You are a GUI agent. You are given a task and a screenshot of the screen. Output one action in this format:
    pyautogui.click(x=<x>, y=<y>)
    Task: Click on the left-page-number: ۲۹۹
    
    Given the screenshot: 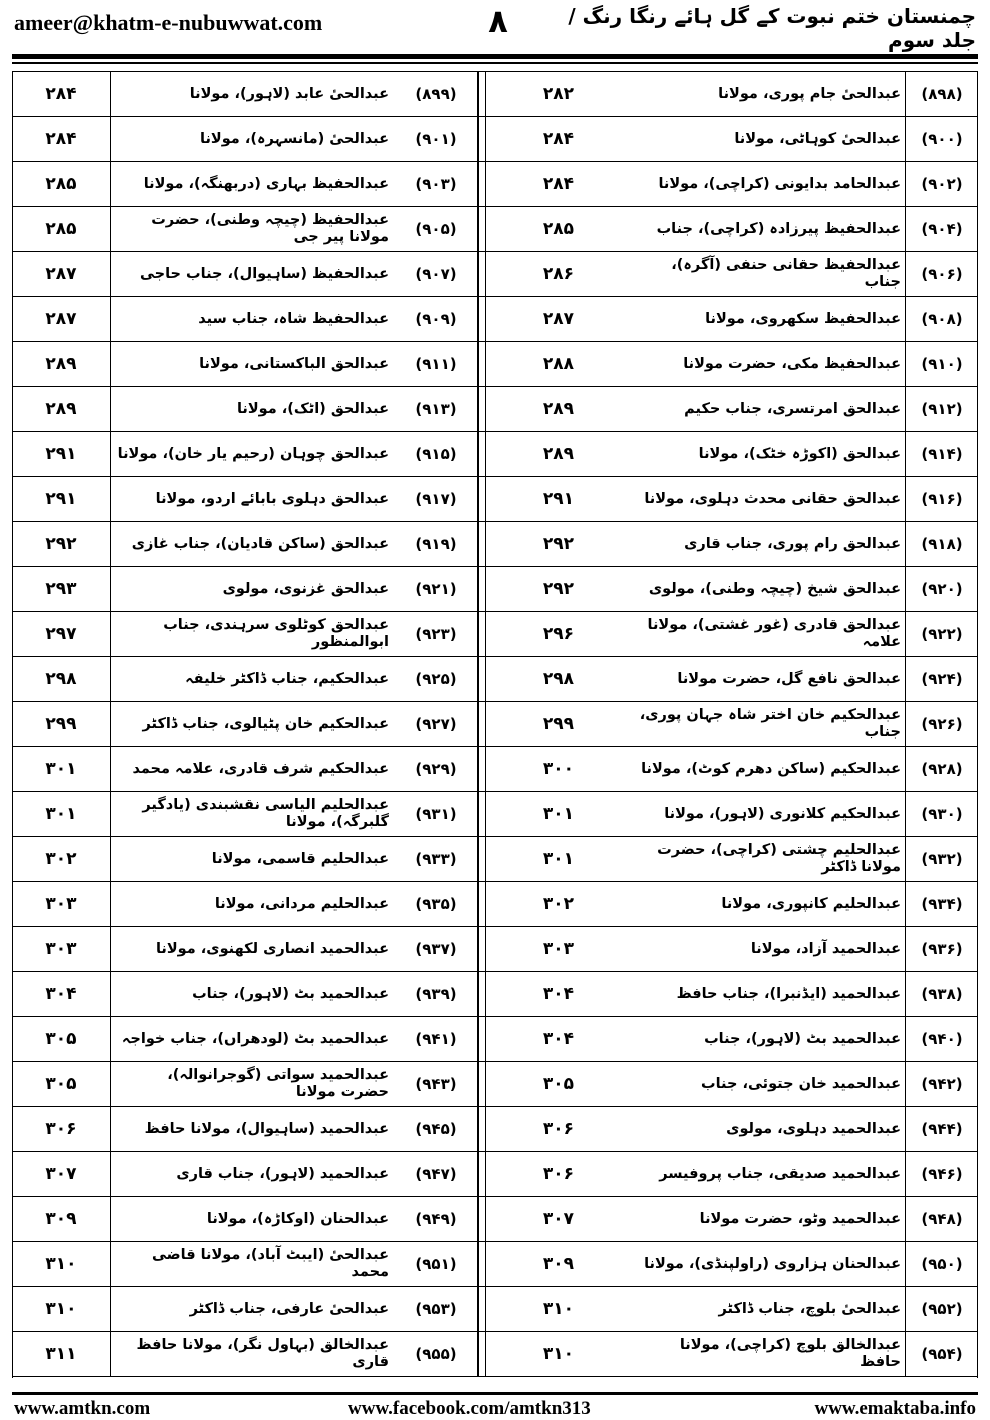 What is the action you would take?
    pyautogui.click(x=61, y=724)
    